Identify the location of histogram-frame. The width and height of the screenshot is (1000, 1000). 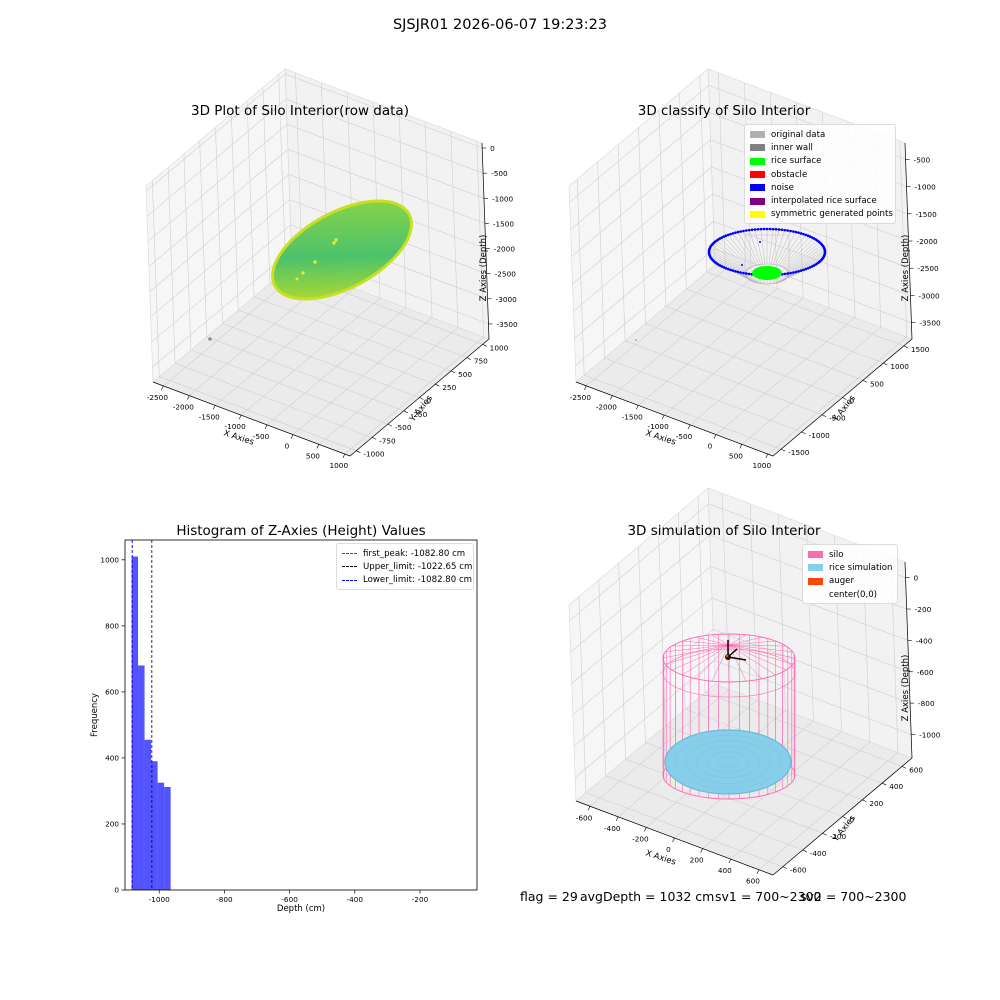
(301, 715).